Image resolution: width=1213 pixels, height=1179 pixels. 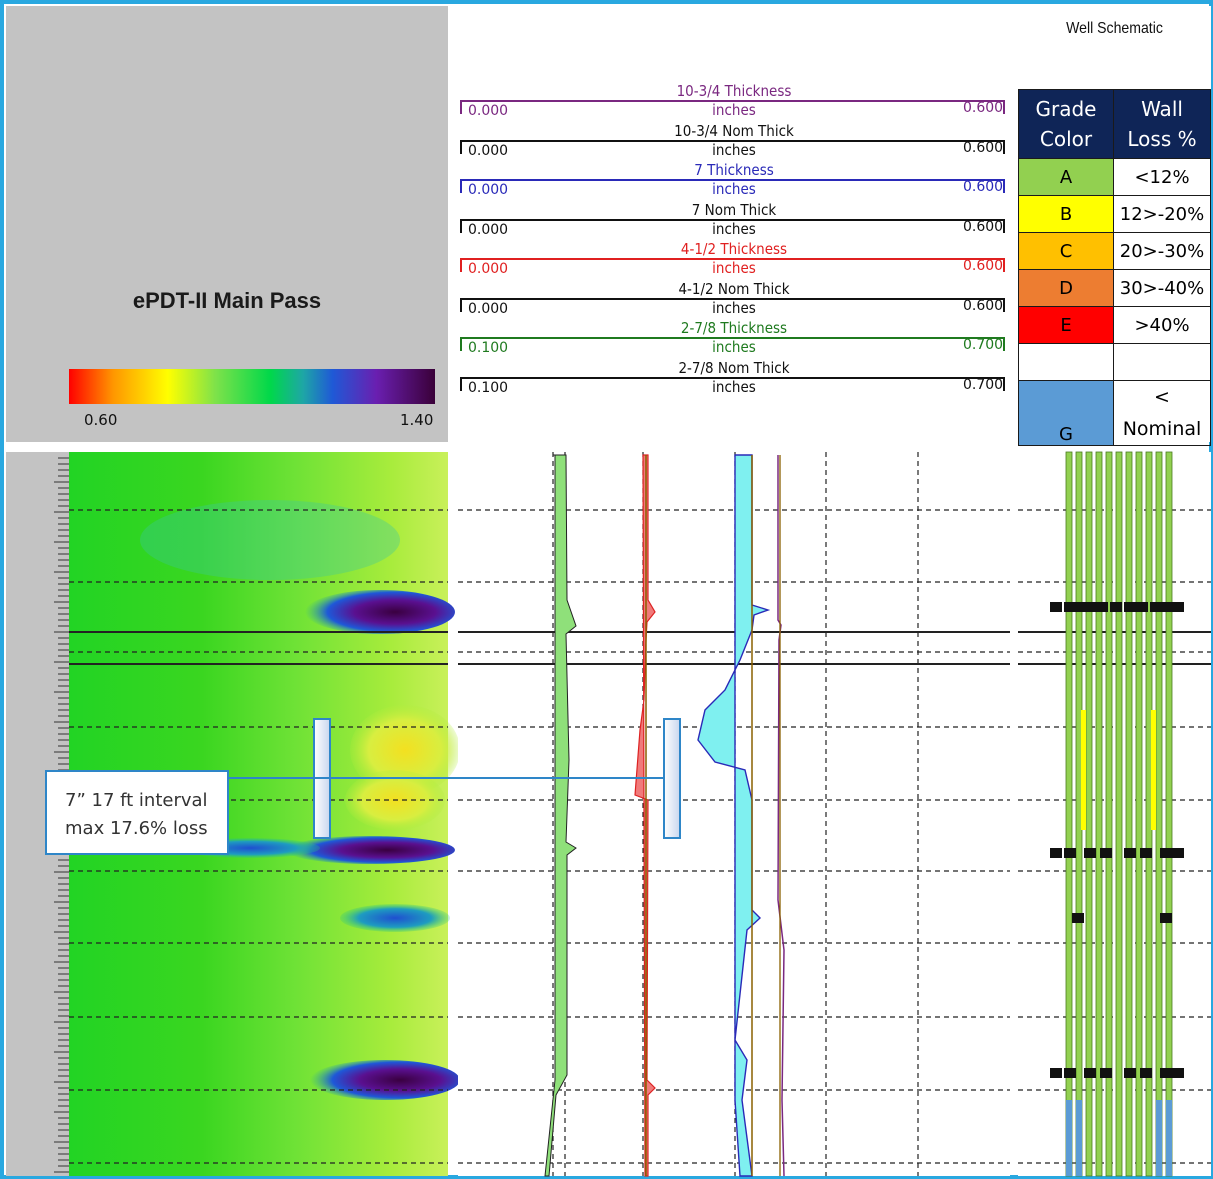 I want to click on wall-loss-header: Wall Loss %, so click(x=1162, y=124).